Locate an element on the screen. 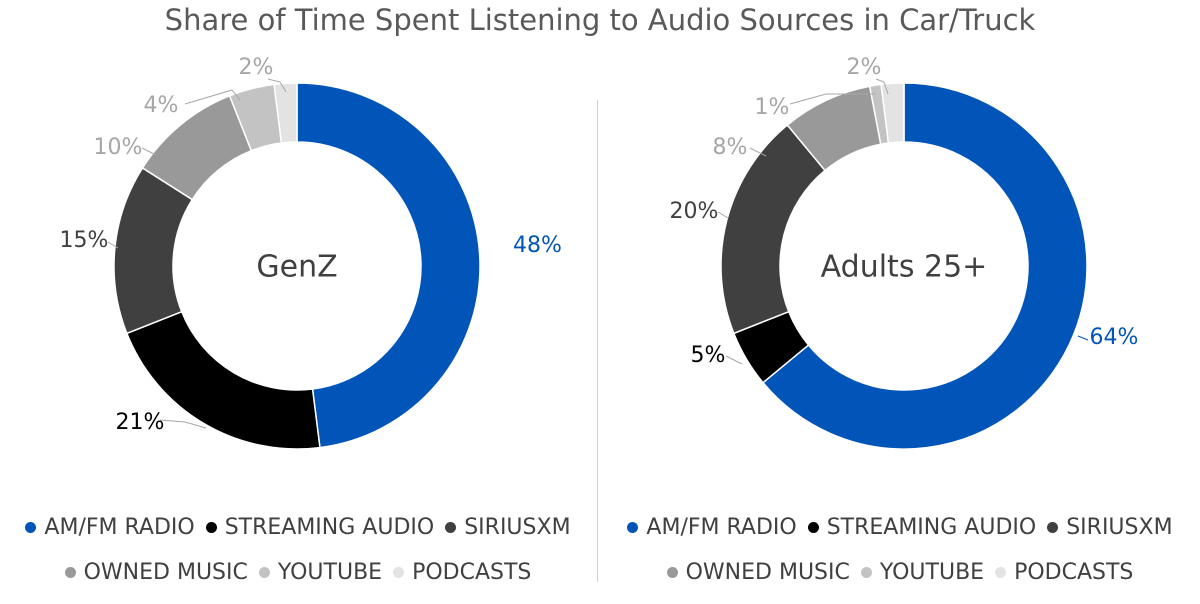 This screenshot has width=1200, height=604. data-label-genz-2: 15% is located at coordinates (84, 240).